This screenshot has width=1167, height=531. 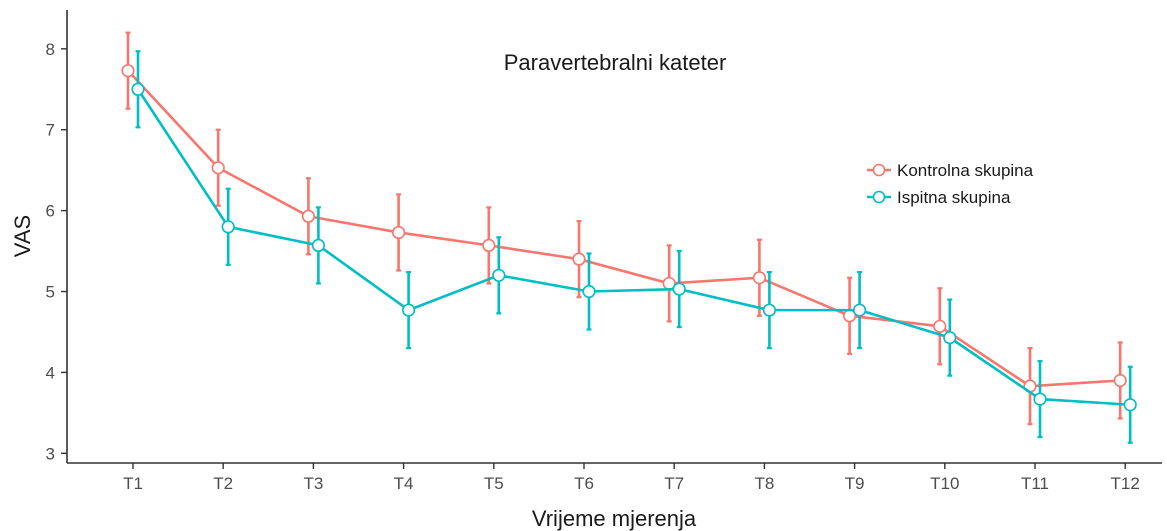 What do you see at coordinates (133, 483) in the screenshot?
I see `x-tick-label: T1` at bounding box center [133, 483].